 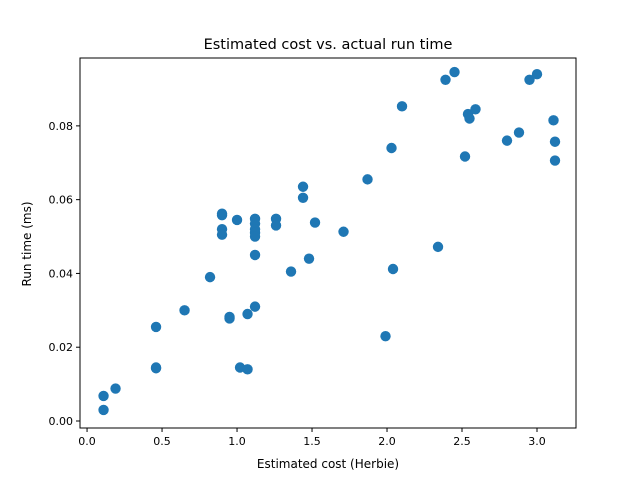 What do you see at coordinates (328, 45) in the screenshot?
I see `chart-title: Estimated cost vs. actual run time` at bounding box center [328, 45].